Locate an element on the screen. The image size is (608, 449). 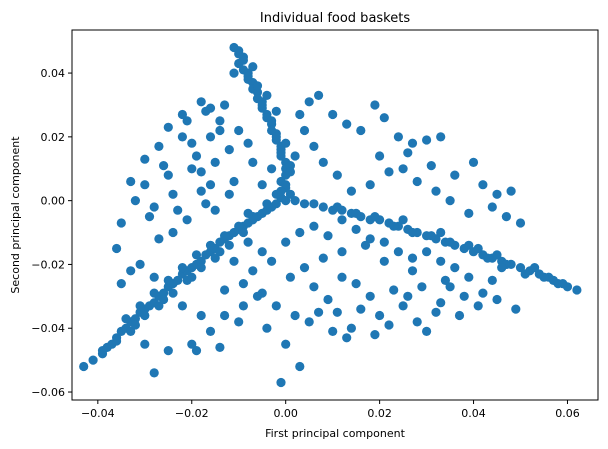
y-tick-label: 0.02 is located at coordinates (53, 137).